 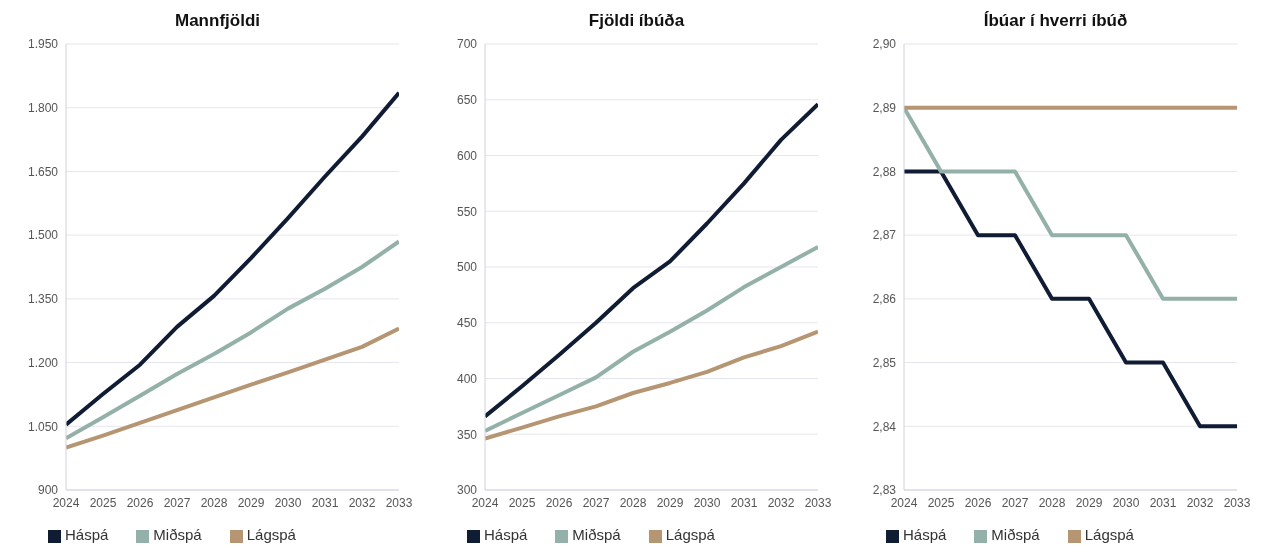 What do you see at coordinates (467, 100) in the screenshot?
I see `y-tick-label: 650` at bounding box center [467, 100].